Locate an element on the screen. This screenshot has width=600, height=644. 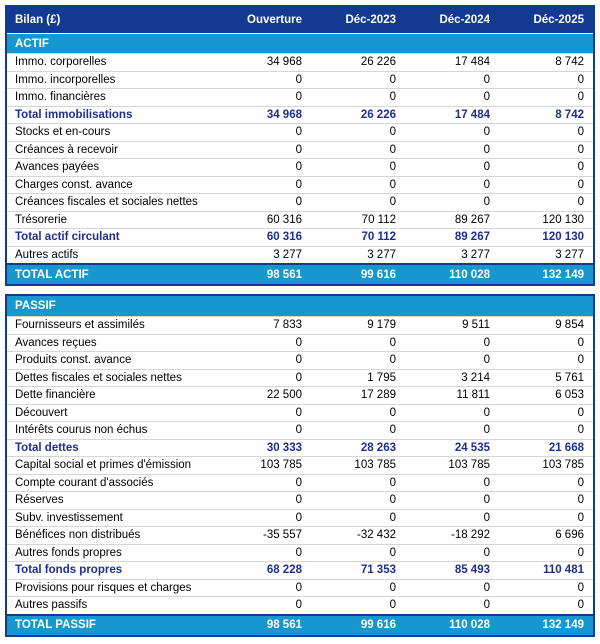
cell-value: 5 761 is located at coordinates (569, 377).